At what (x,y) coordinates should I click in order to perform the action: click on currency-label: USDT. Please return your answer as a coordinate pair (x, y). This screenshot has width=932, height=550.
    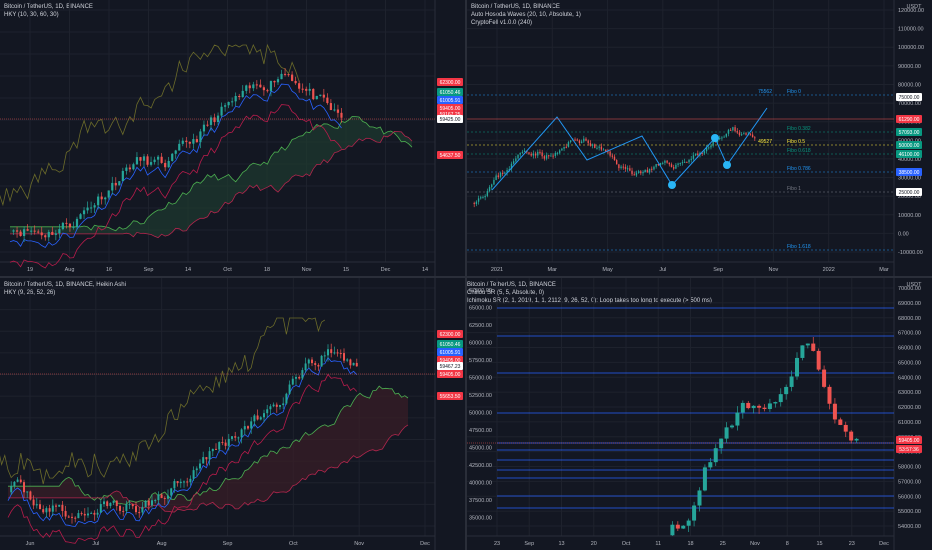
    Looking at the image, I should click on (915, 285).